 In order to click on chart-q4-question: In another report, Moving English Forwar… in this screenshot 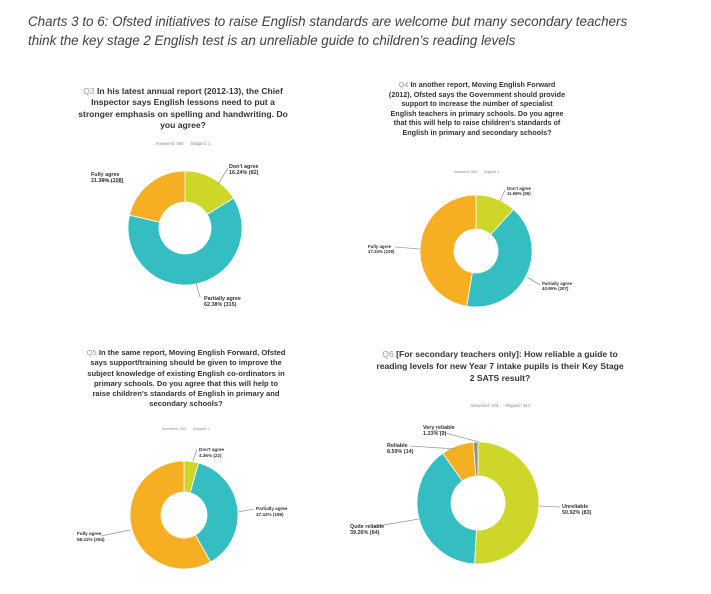, I will do `click(477, 108)`.